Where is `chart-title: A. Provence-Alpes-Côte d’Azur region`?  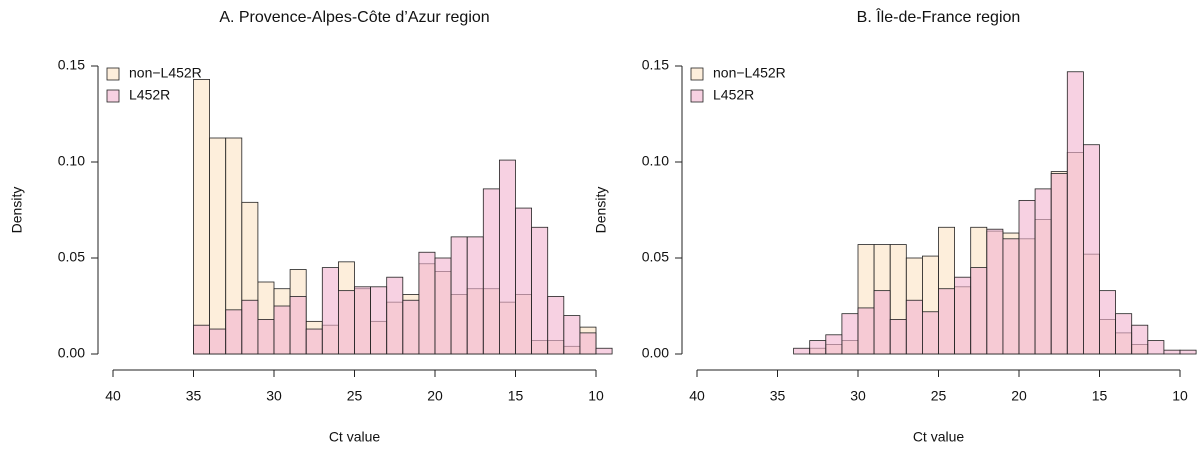
chart-title: A. Provence-Alpes-Côte d’Azur region is located at coordinates (354, 17).